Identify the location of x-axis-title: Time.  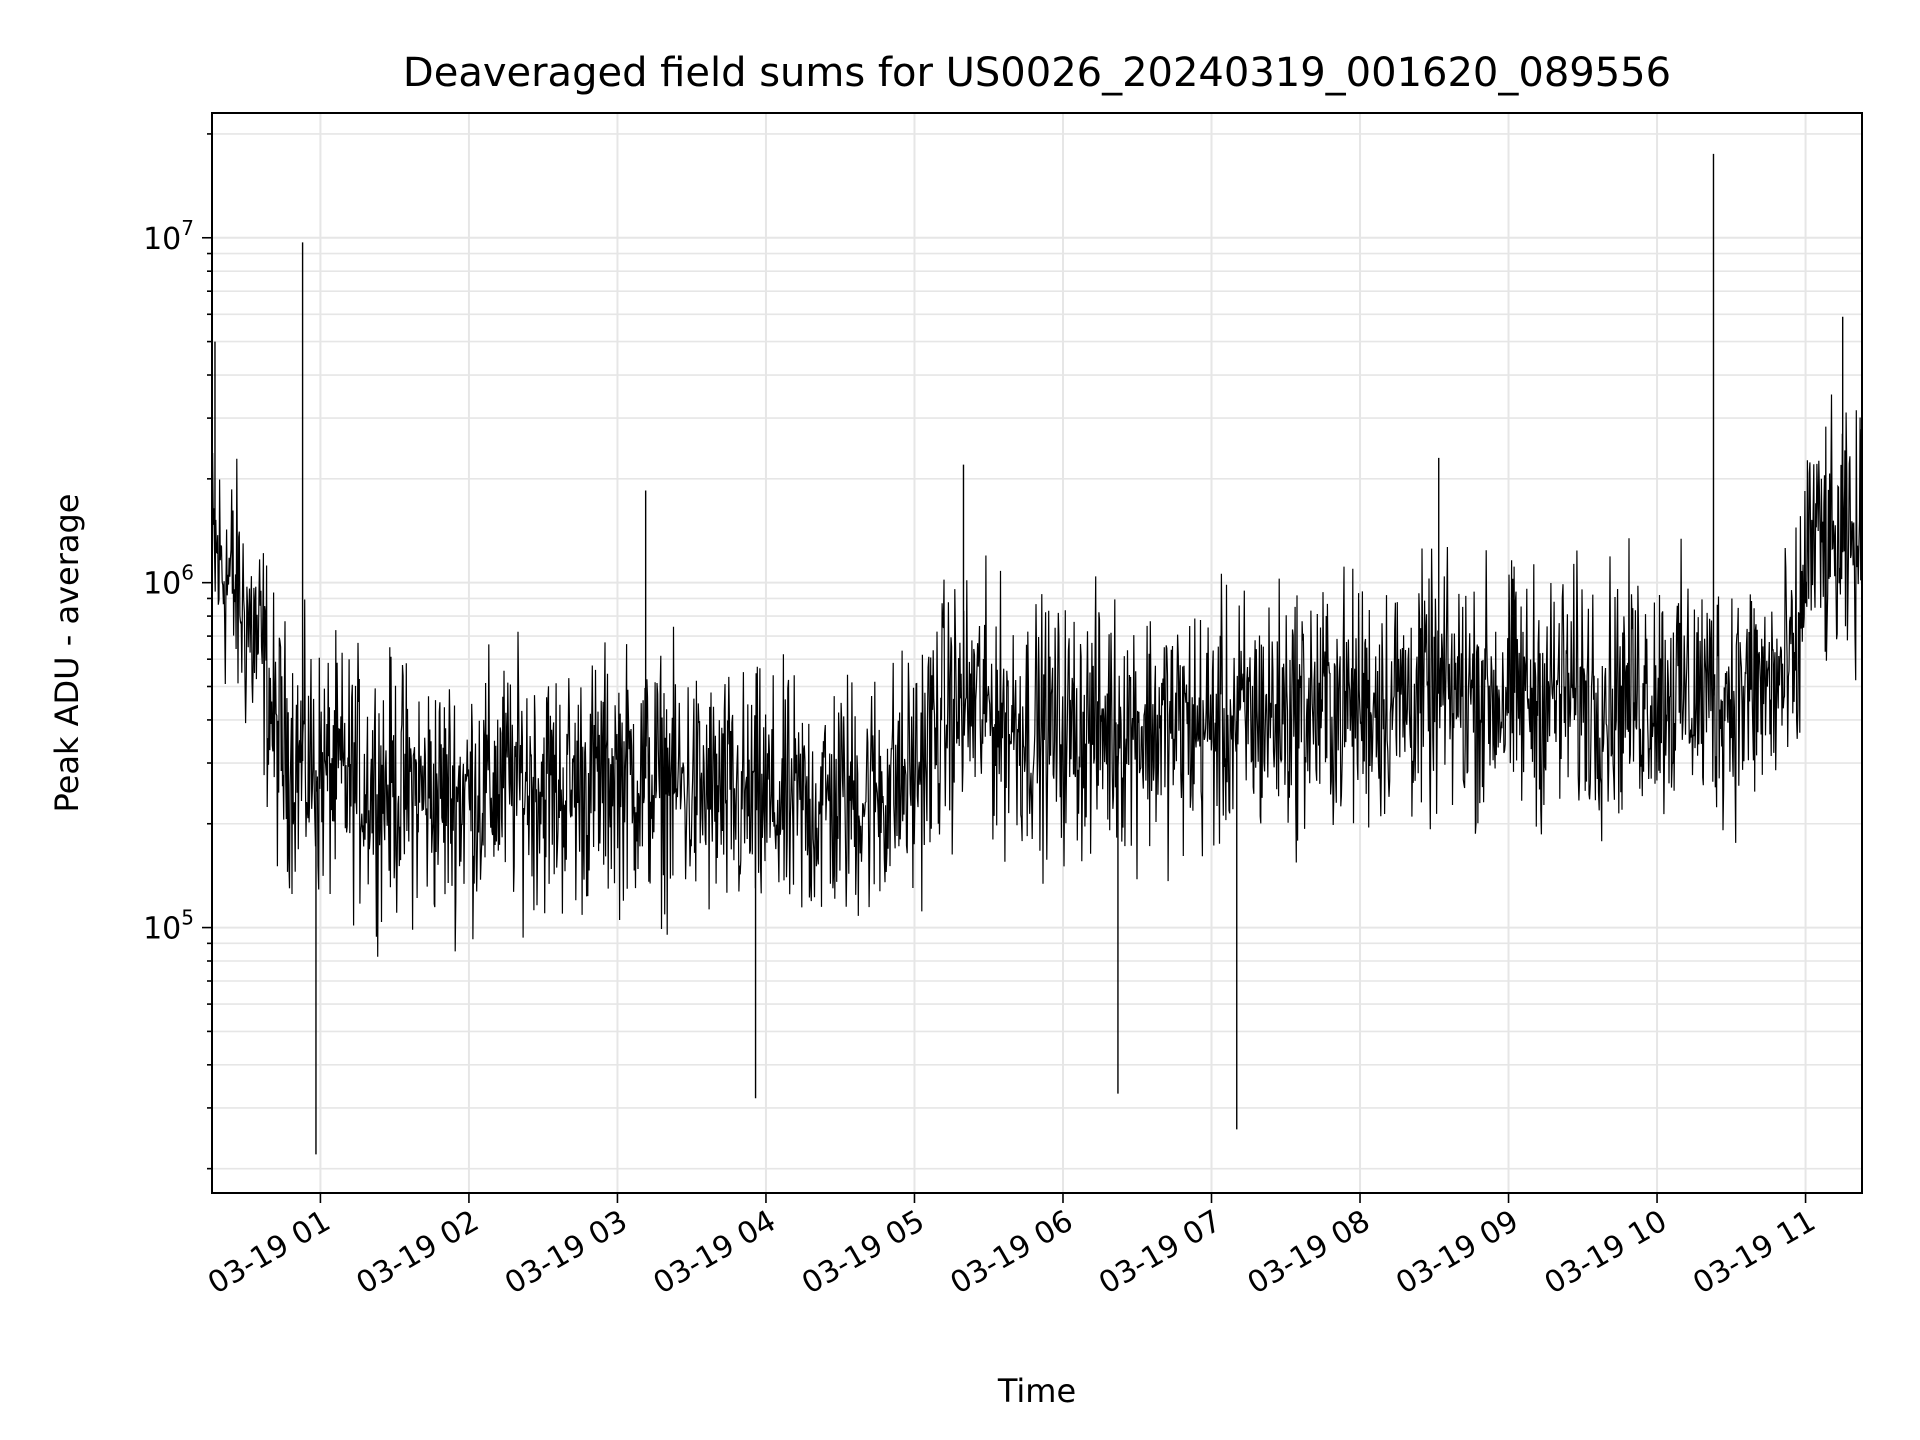
(1036, 1391).